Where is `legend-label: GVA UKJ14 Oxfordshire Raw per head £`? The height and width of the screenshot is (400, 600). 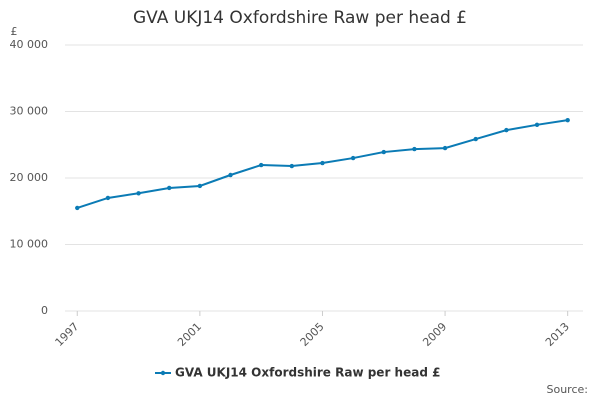
legend-label: GVA UKJ14 Oxfordshire Raw per head £ is located at coordinates (307, 373).